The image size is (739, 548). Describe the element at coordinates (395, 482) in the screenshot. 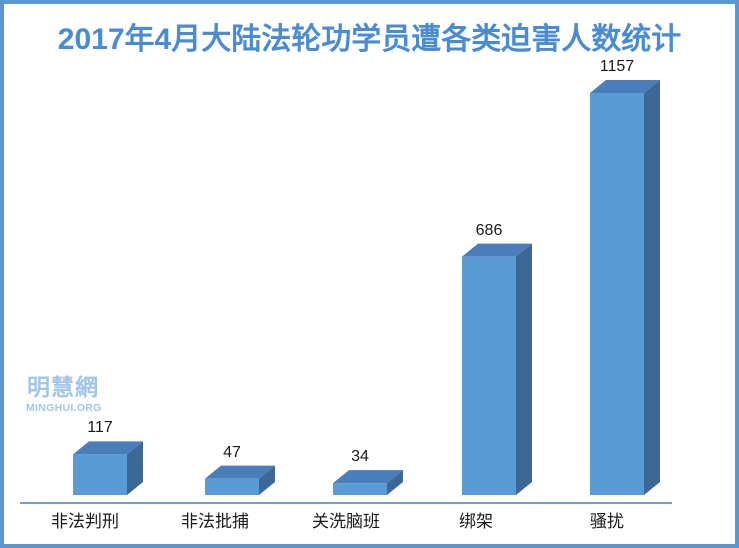

I see `bar-3-side-face` at that location.